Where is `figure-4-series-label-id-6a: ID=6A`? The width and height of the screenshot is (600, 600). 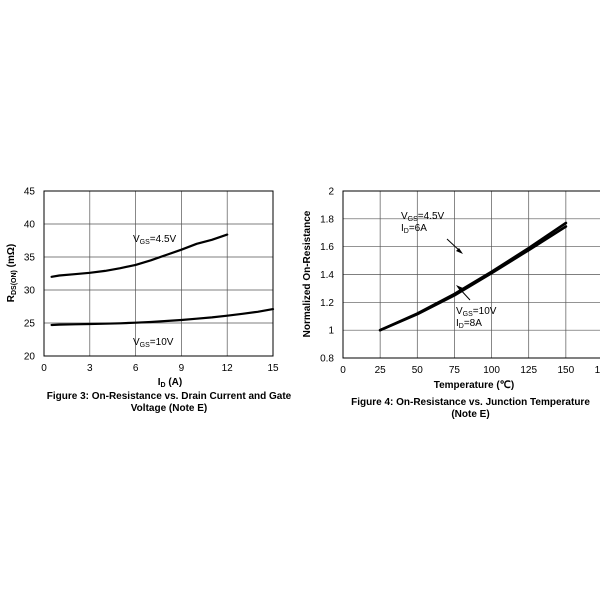
figure-4-series-label-id-6a: ID=6A is located at coordinates (414, 229).